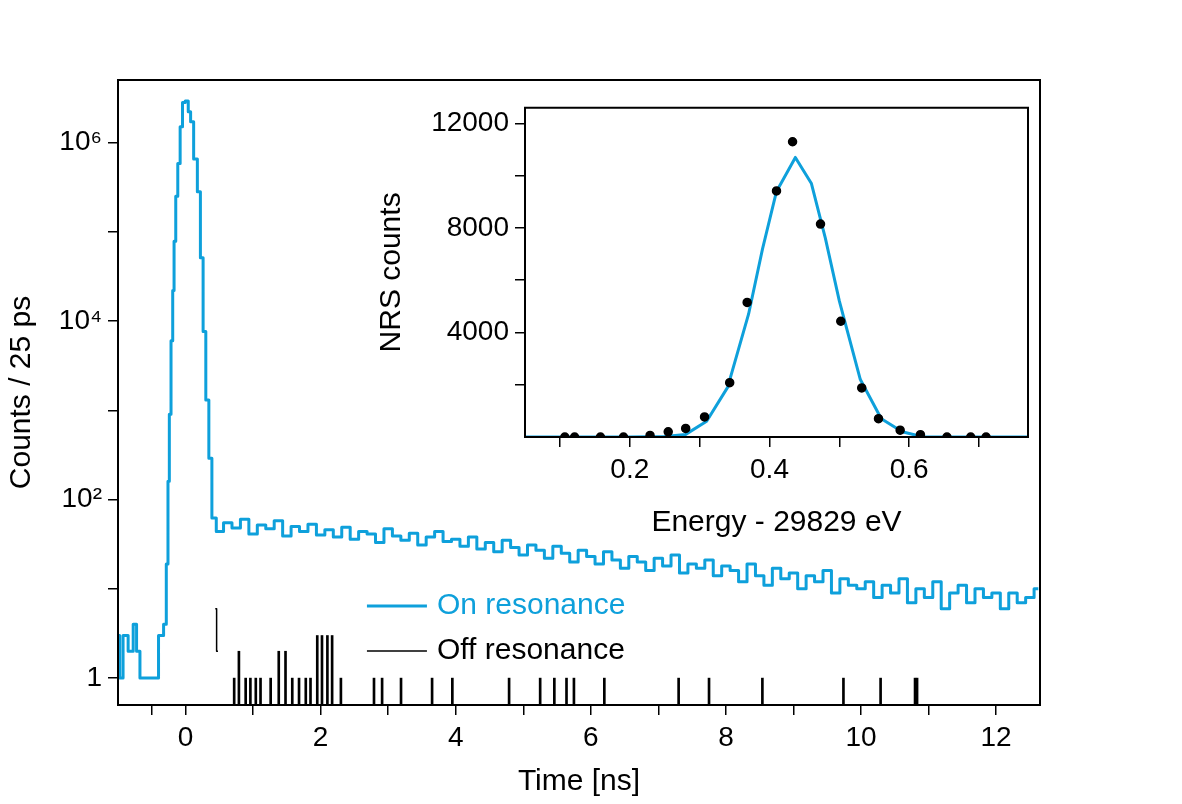  I want to click on y-tick-label: 8000, so click(477, 226).